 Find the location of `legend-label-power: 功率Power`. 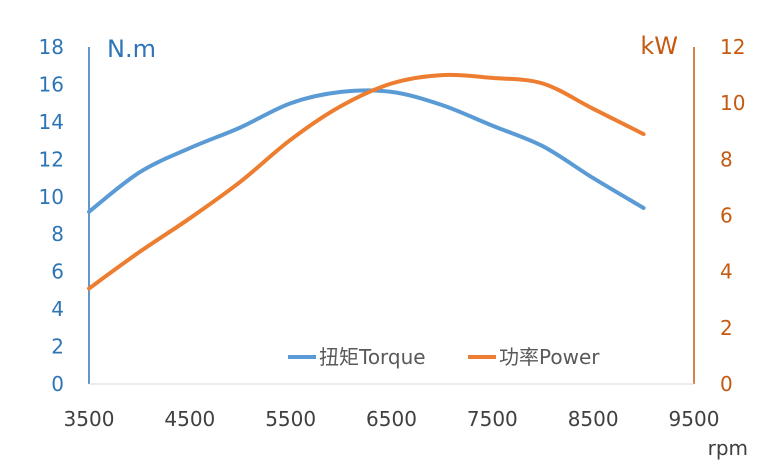

legend-label-power: 功率Power is located at coordinates (549, 357).